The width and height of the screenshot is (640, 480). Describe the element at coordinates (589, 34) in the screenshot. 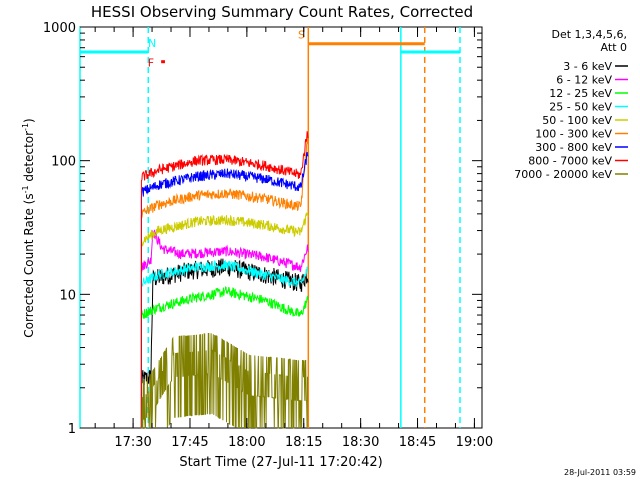

I see `legend-header-line1: Det 1,3,4,5,6,` at that location.